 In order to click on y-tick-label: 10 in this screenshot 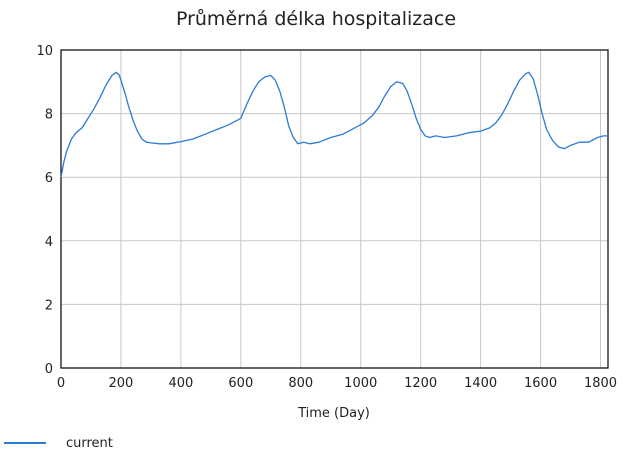, I will do `click(44, 51)`.